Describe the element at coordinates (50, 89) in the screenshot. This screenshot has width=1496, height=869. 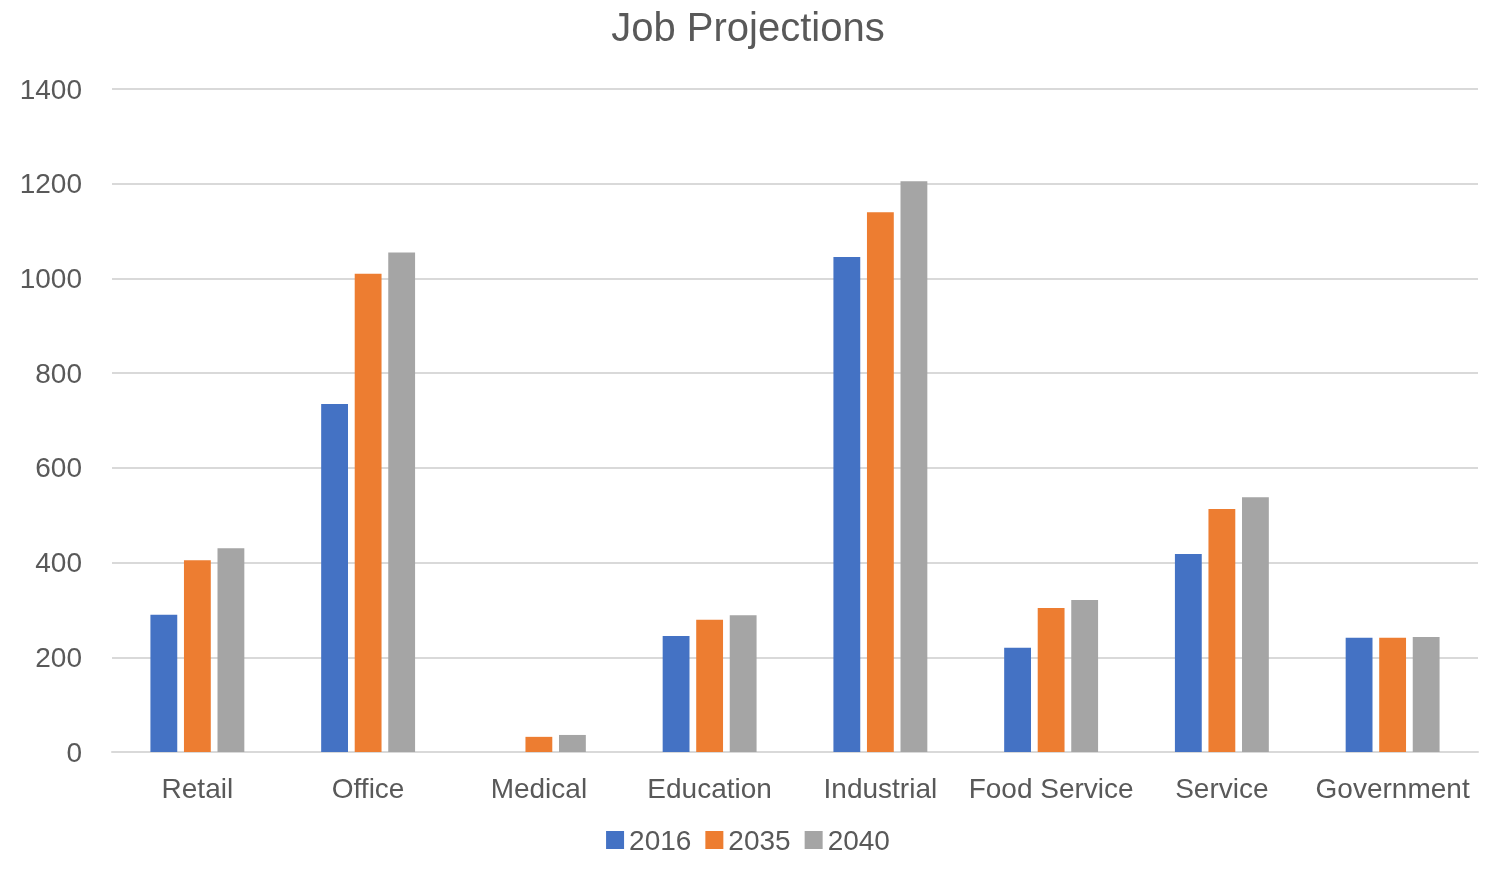
I see `y-tick-label: 1400` at that location.